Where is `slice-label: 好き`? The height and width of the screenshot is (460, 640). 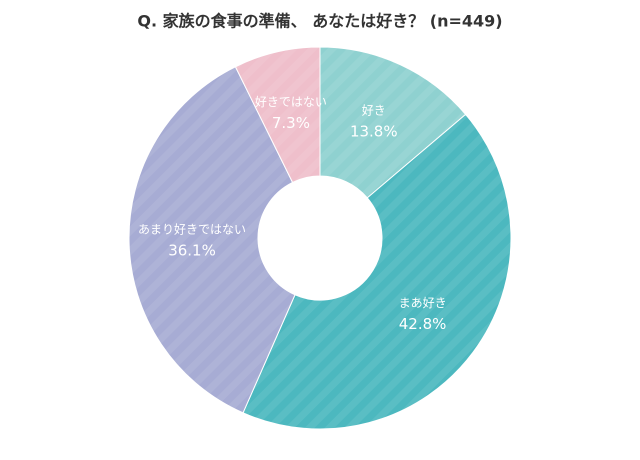 slice-label: 好き is located at coordinates (374, 110).